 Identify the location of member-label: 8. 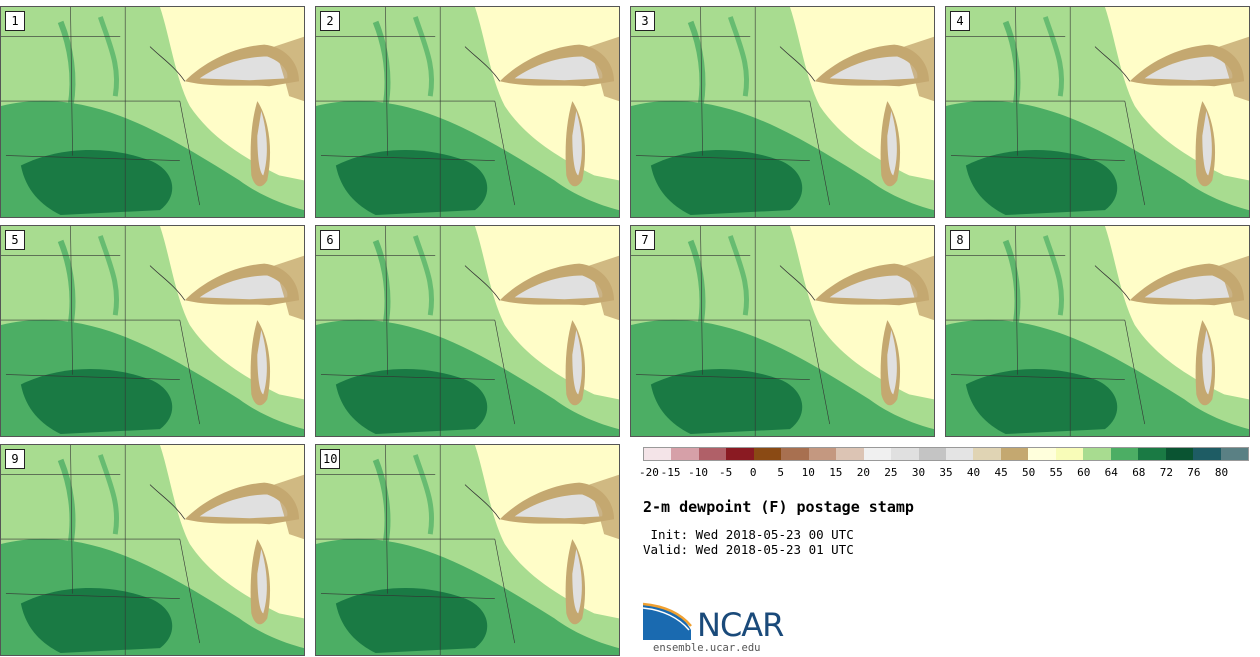
(960, 240).